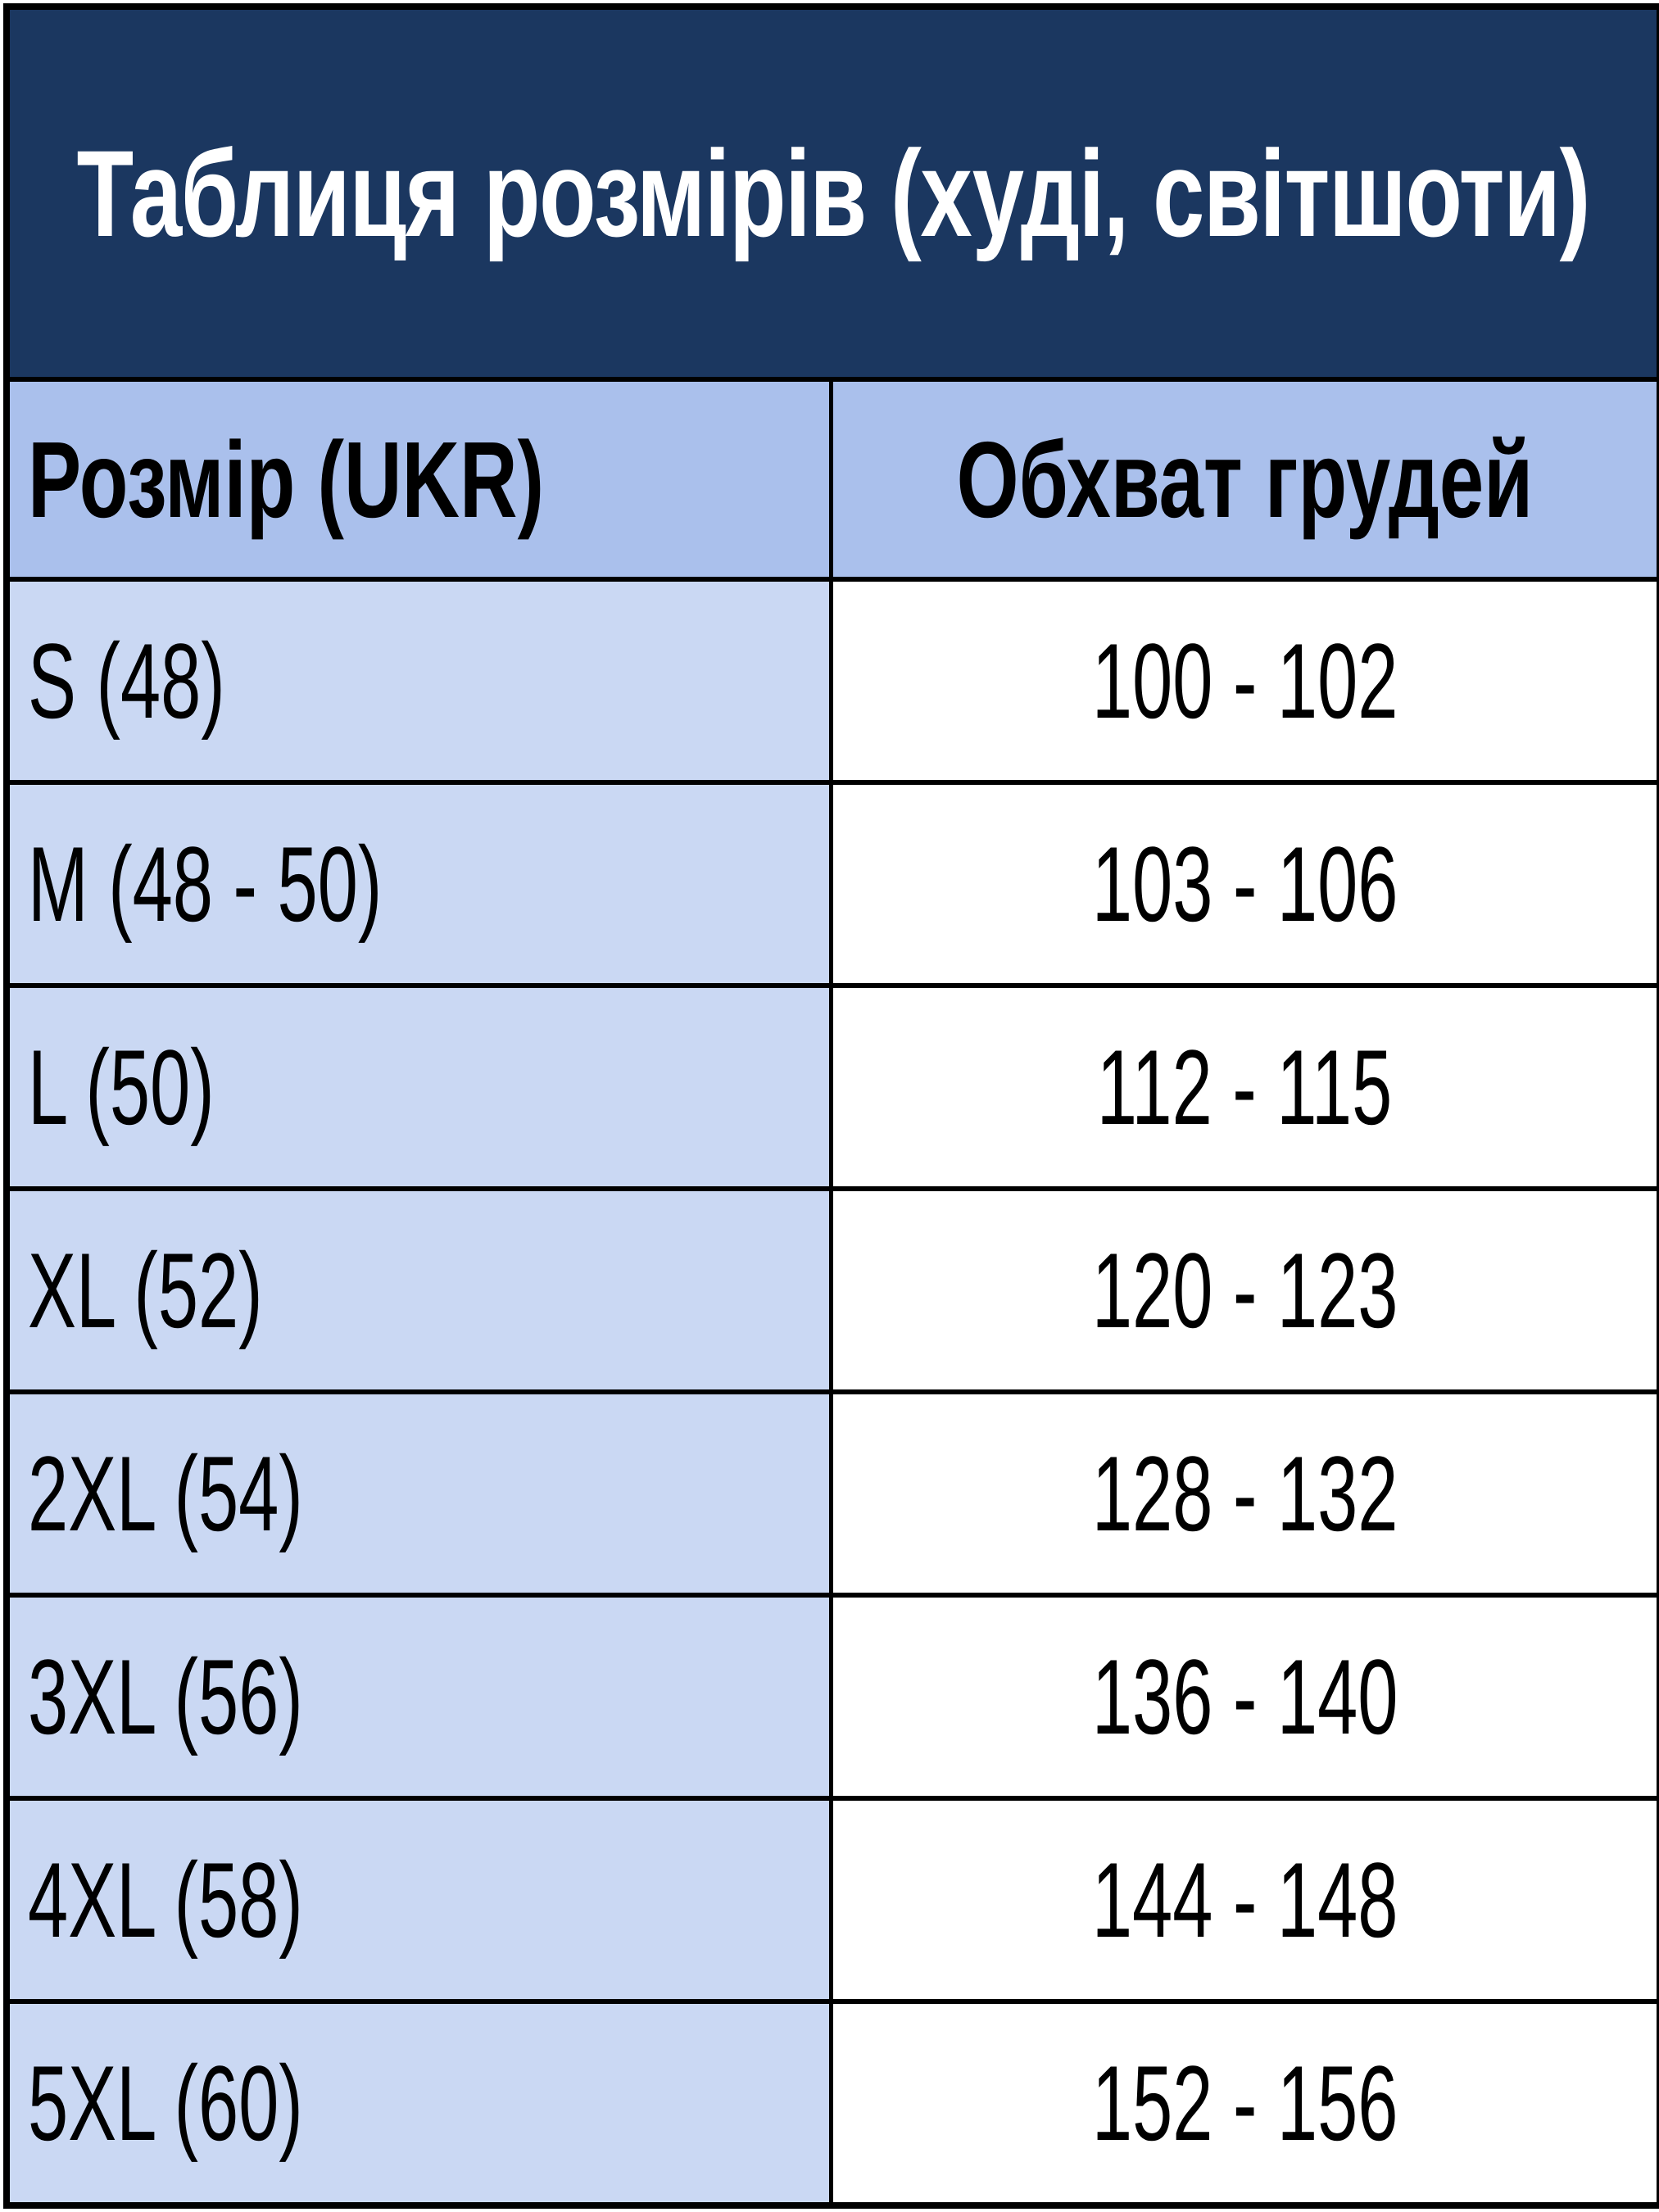 The width and height of the screenshot is (1659, 2212). I want to click on chest-value: 152 - 156, so click(1244, 2103).